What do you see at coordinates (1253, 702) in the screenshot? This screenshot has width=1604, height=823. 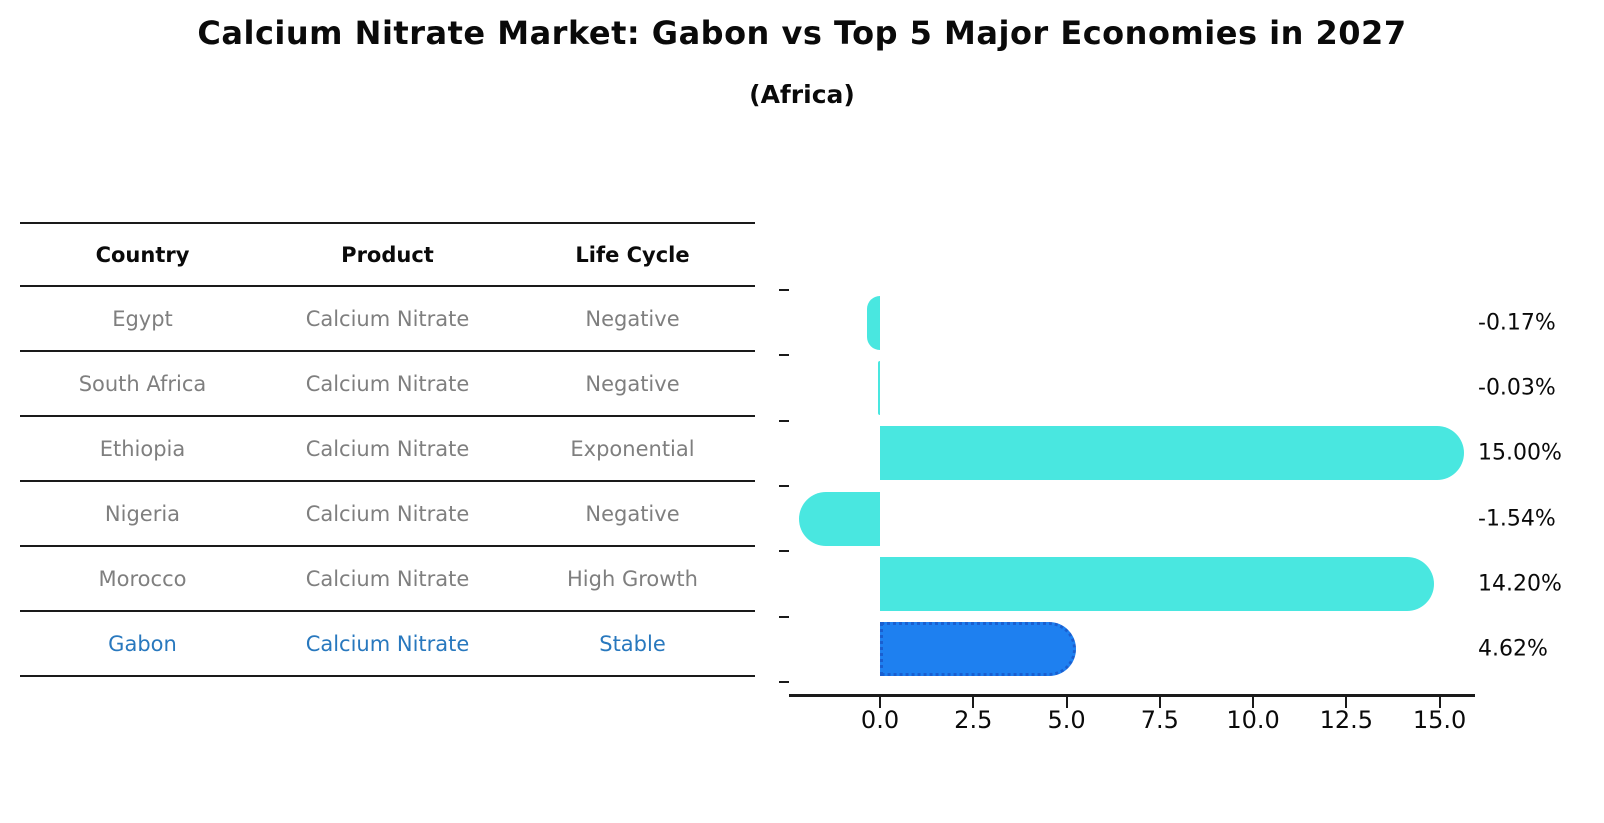 I see `x-tick-10.0` at bounding box center [1253, 702].